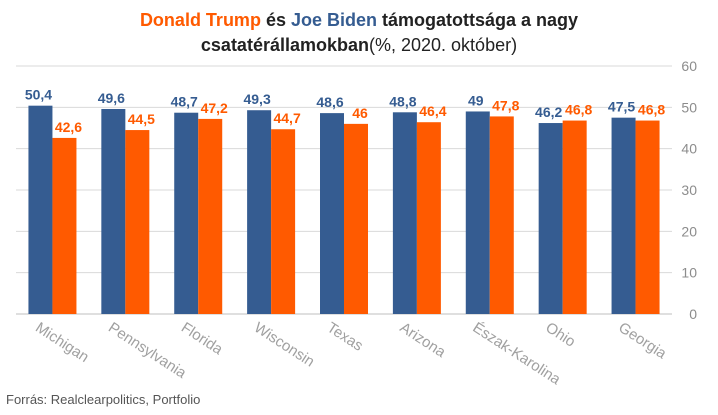 Image resolution: width=718 pixels, height=415 pixels. I want to click on data-label: 47,8, so click(505, 105).